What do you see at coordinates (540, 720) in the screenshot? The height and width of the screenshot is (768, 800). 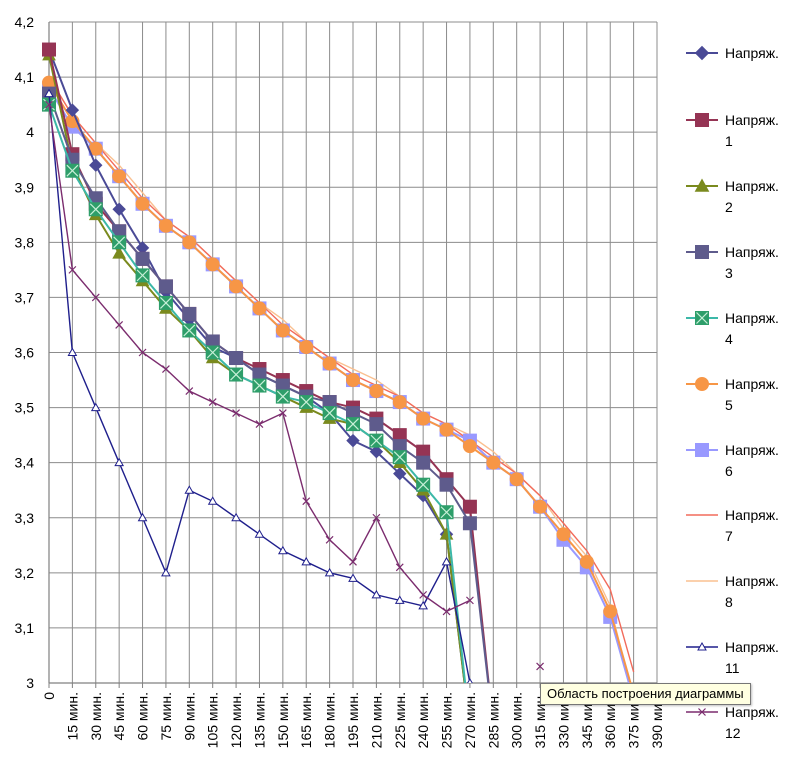 I see `x-tick-label: 315 мин.` at bounding box center [540, 720].